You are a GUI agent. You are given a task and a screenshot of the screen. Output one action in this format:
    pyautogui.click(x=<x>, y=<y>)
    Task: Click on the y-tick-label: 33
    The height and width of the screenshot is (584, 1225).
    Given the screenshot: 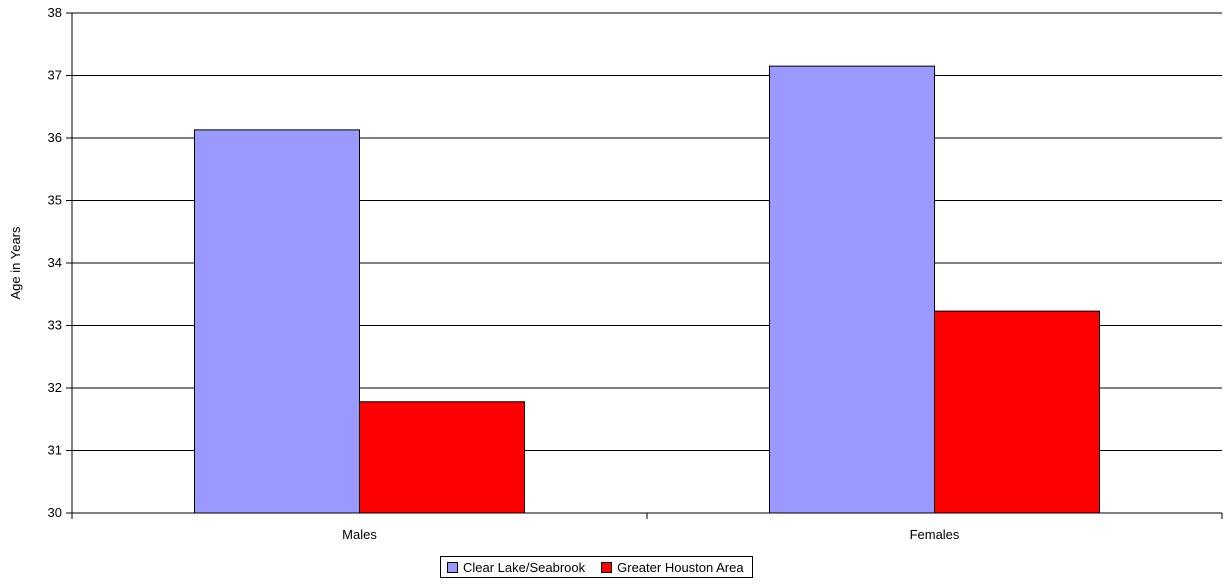 What is the action you would take?
    pyautogui.click(x=55, y=325)
    